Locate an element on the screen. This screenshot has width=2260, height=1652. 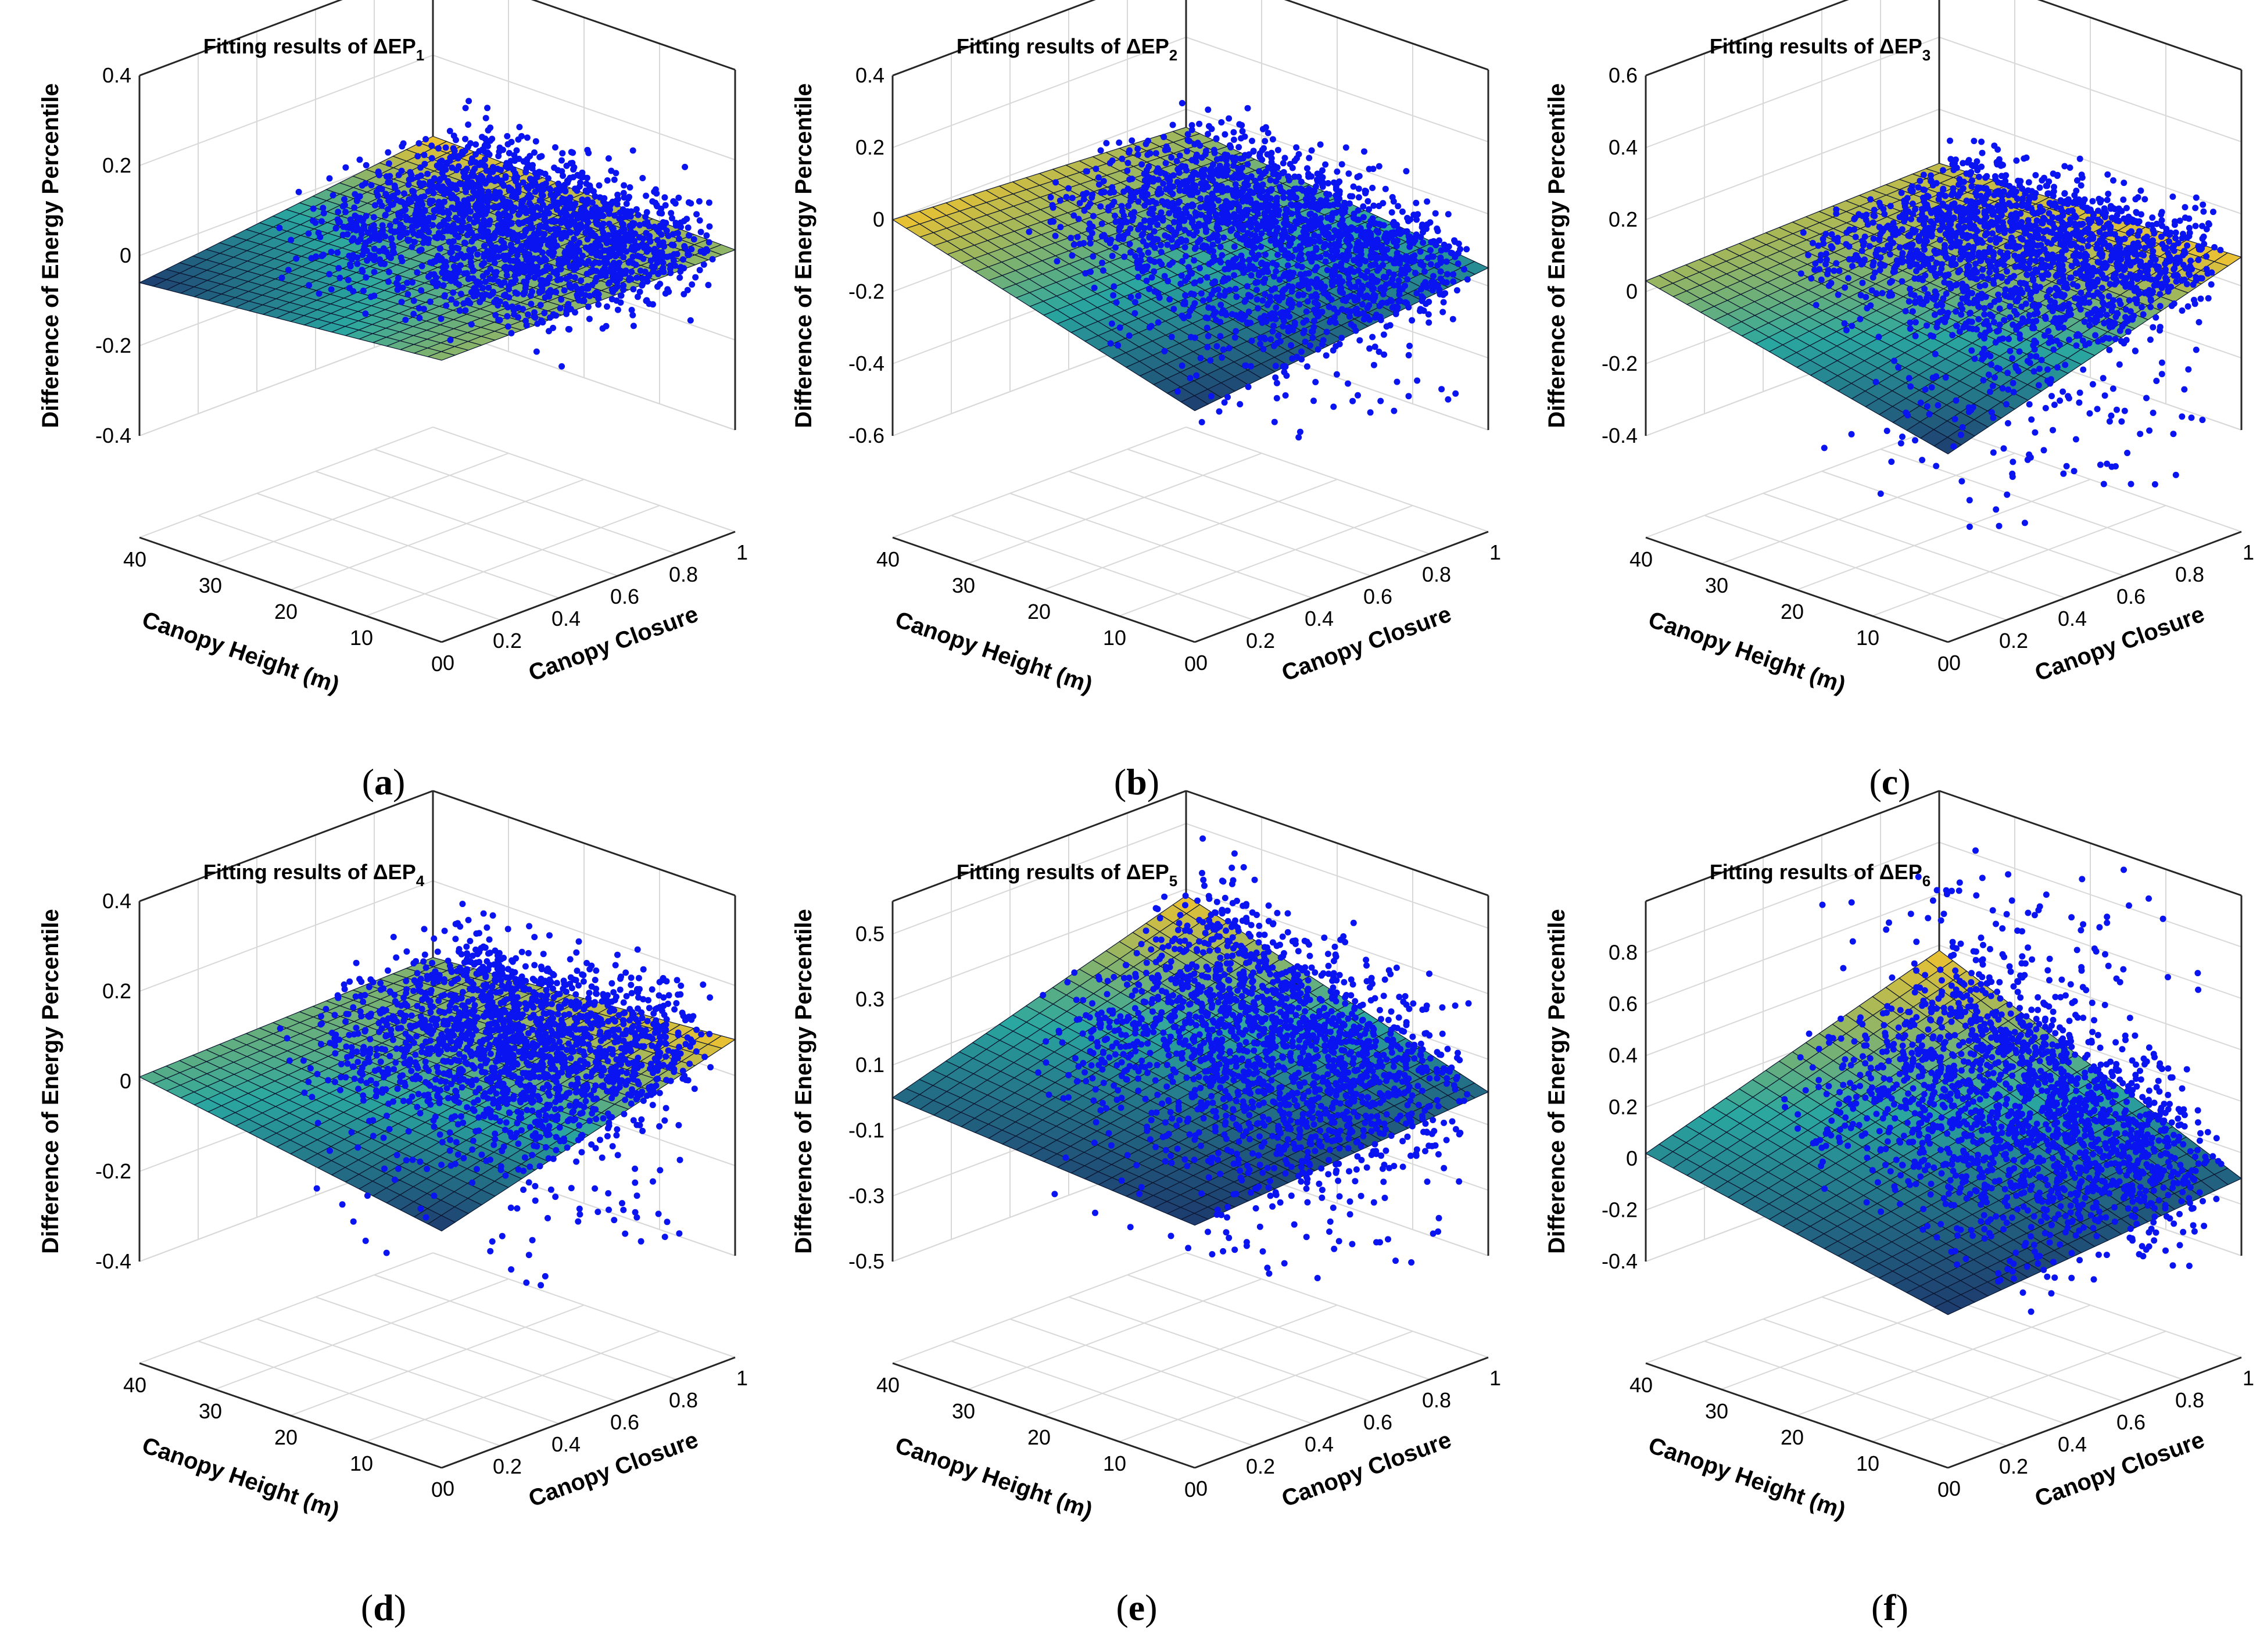
plot-title-main: Fitting results of ΔEP is located at coordinates (1063, 46).